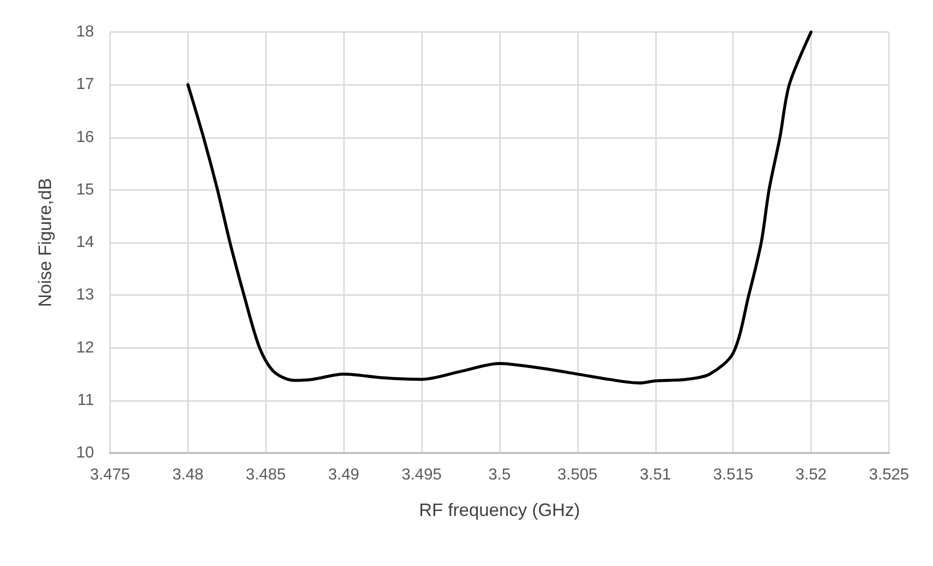 The height and width of the screenshot is (566, 933). I want to click on x-tick-label: 3.5, so click(499, 475).